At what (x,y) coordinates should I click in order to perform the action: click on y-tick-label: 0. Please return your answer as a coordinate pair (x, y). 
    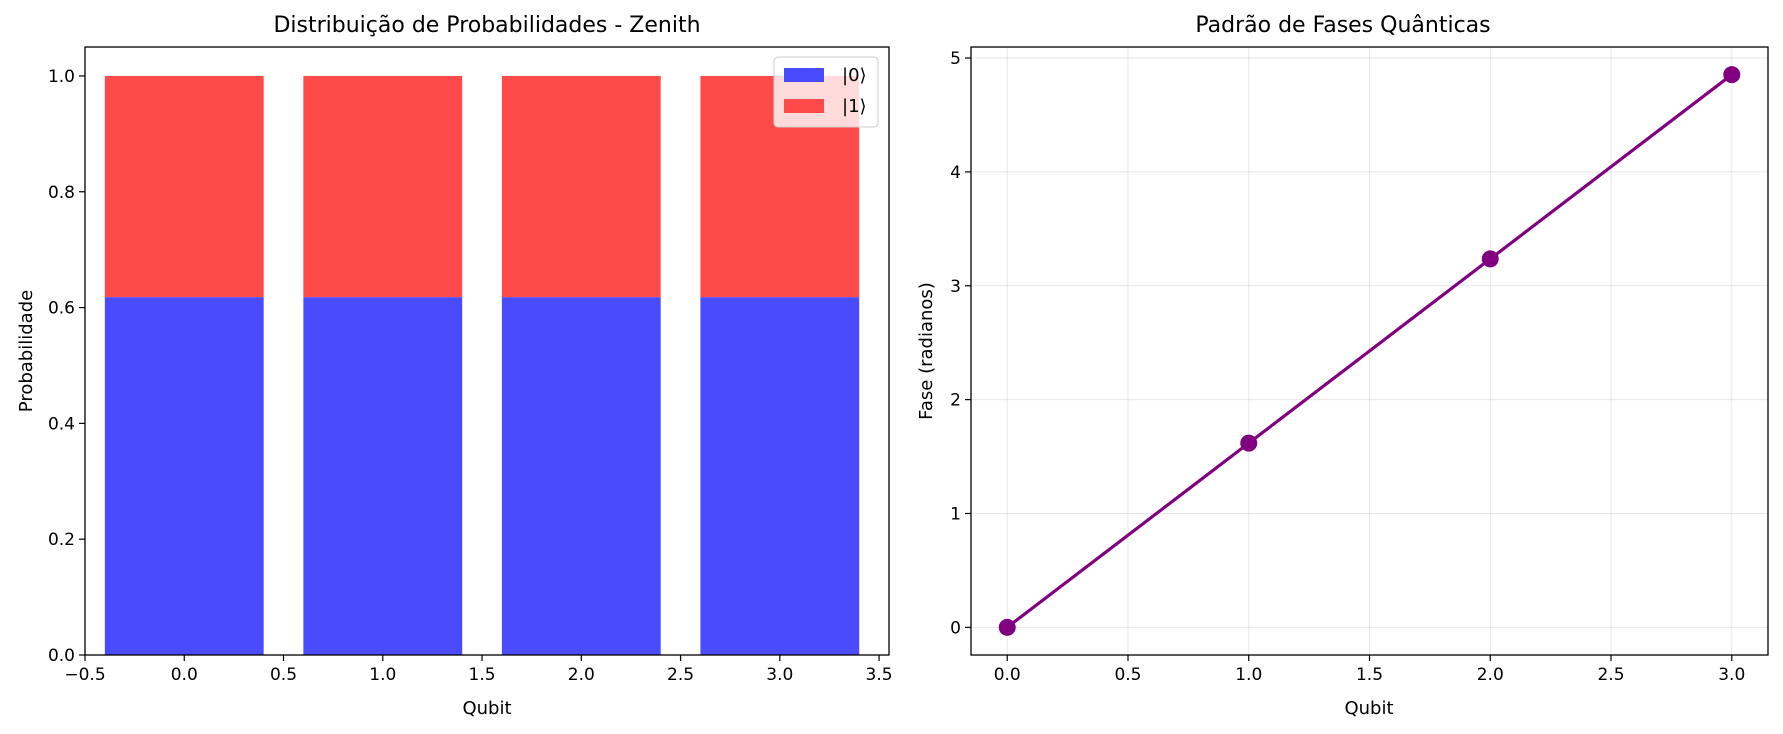
    Looking at the image, I should click on (955, 628).